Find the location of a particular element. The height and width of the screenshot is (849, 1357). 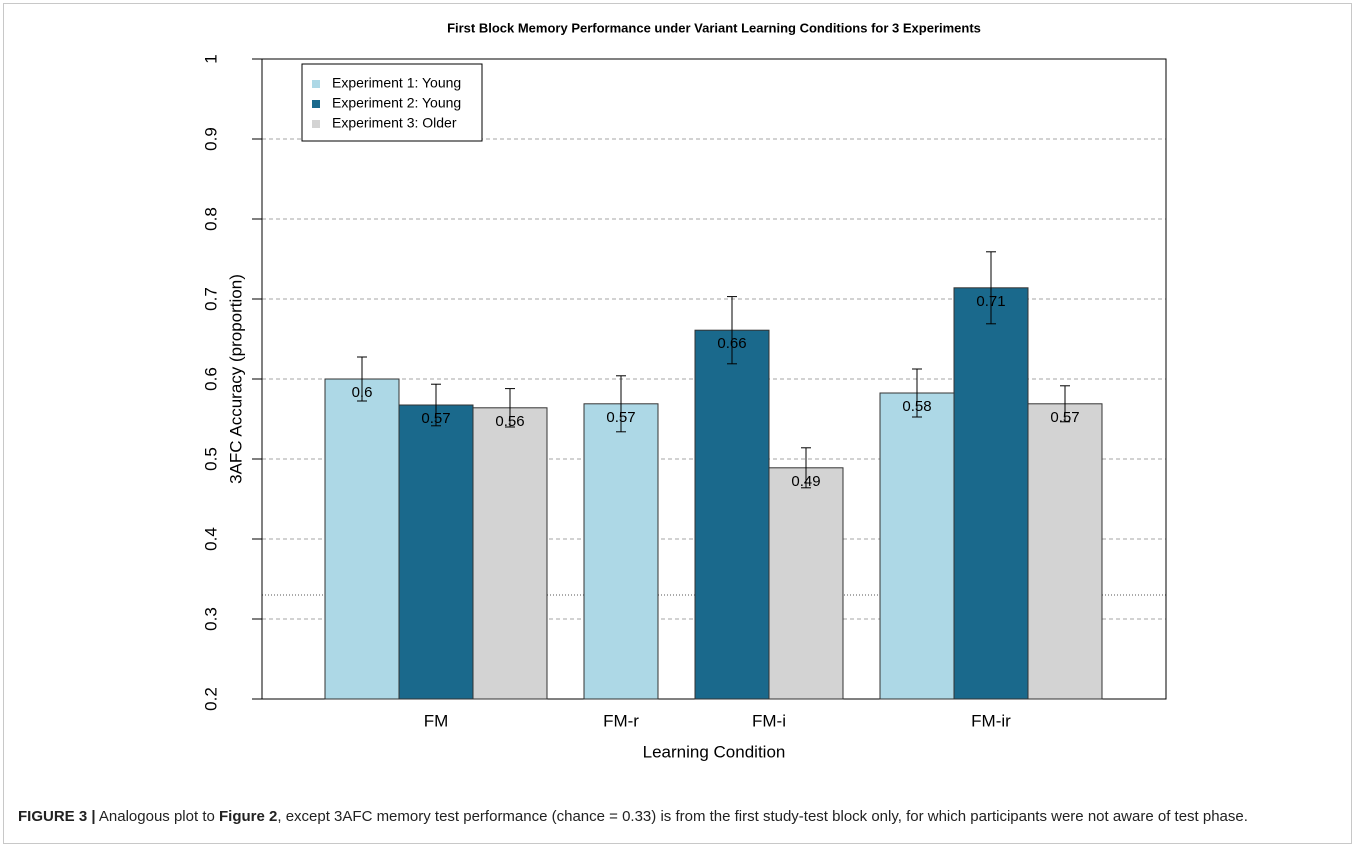

y-axis-label: 3AFC Accuracy (proportion) is located at coordinates (235, 379).